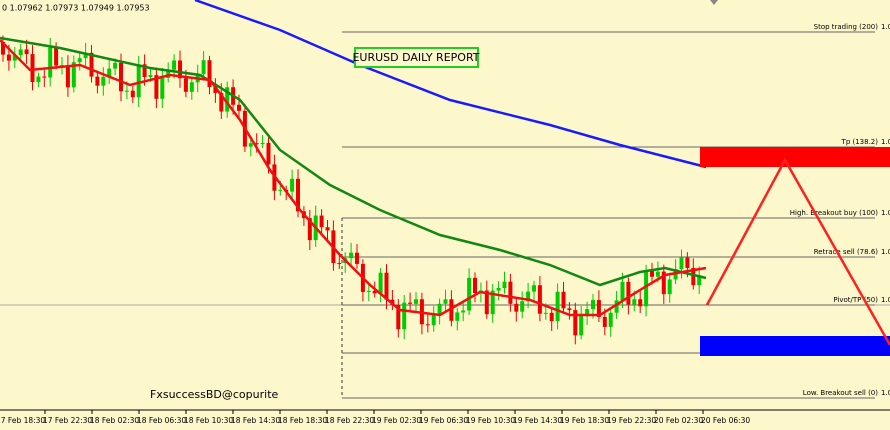  Describe the element at coordinates (725, 420) in the screenshot. I see `time-label: 20 Feb 06:30` at that location.